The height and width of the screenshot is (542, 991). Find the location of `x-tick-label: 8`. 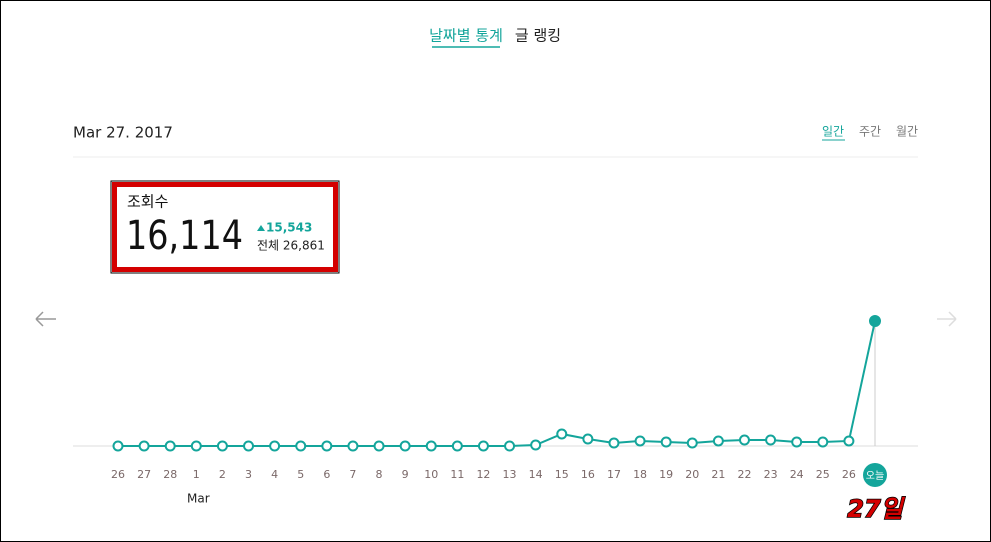

x-tick-label: 8 is located at coordinates (379, 474).